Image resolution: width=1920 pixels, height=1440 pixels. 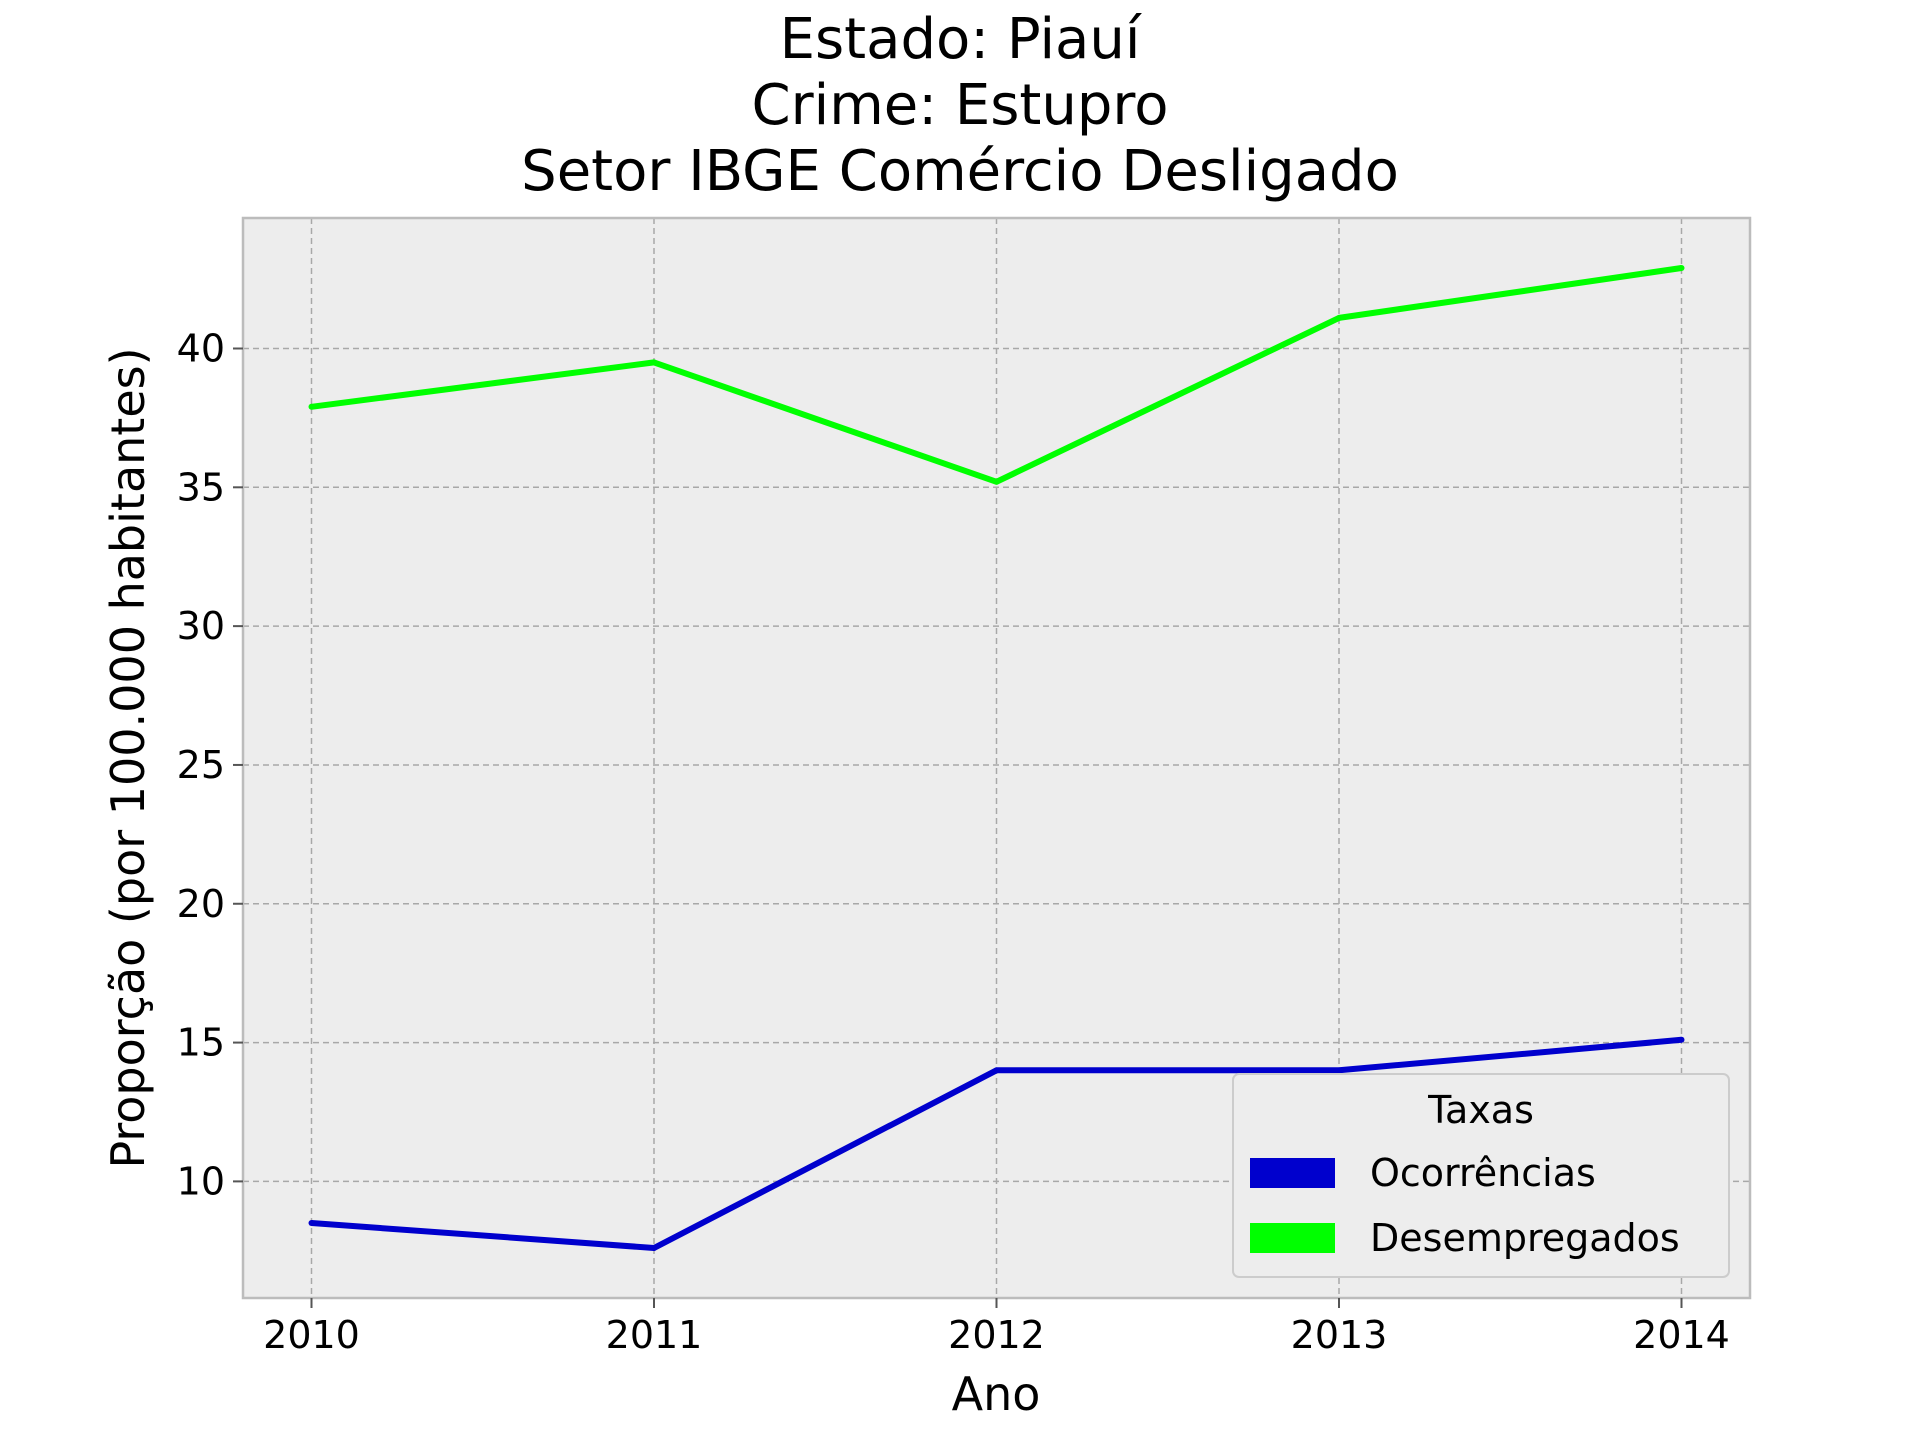 I want to click on legend-swatch-ocorrencias, so click(x=1292, y=1173).